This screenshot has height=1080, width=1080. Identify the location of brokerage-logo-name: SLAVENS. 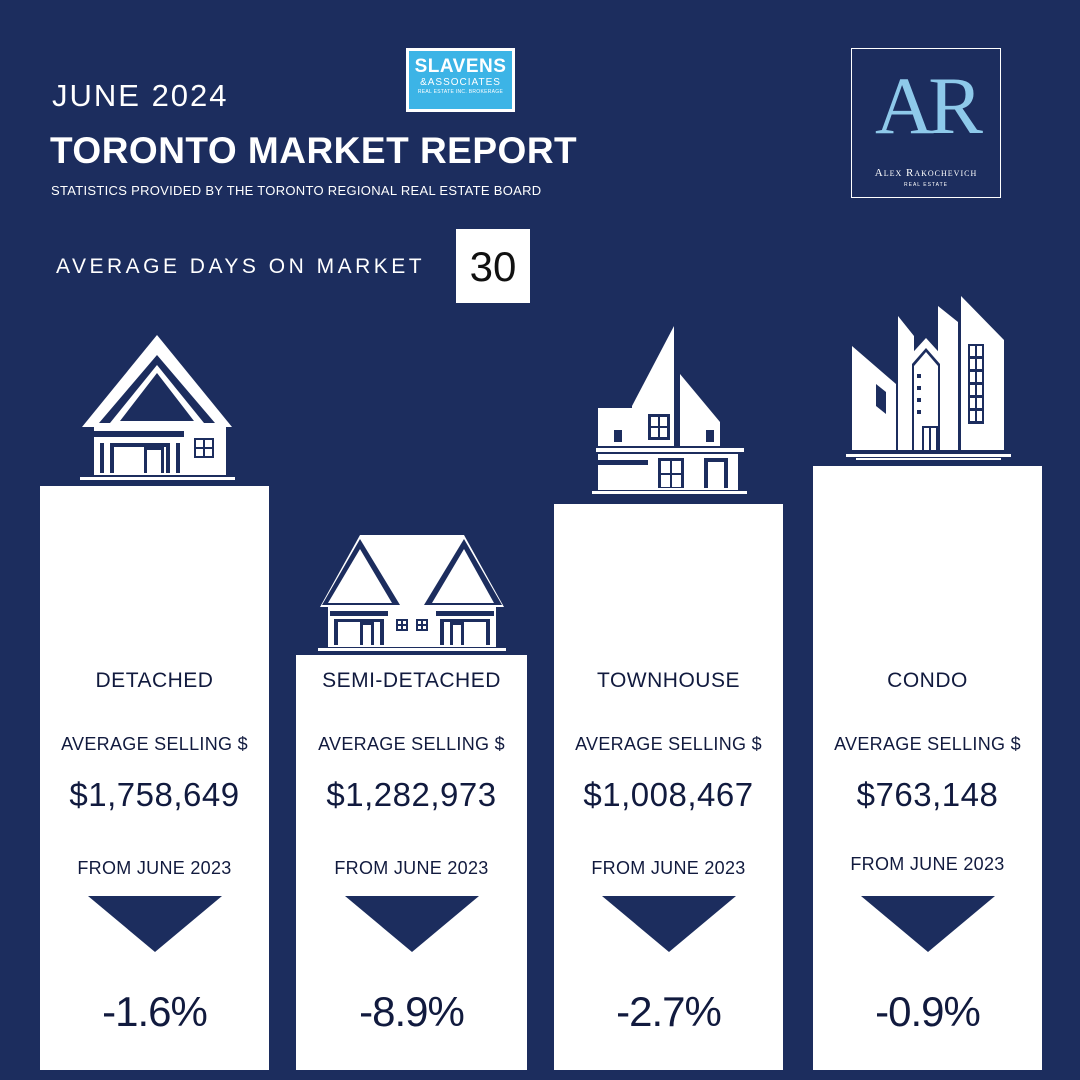
(460, 66).